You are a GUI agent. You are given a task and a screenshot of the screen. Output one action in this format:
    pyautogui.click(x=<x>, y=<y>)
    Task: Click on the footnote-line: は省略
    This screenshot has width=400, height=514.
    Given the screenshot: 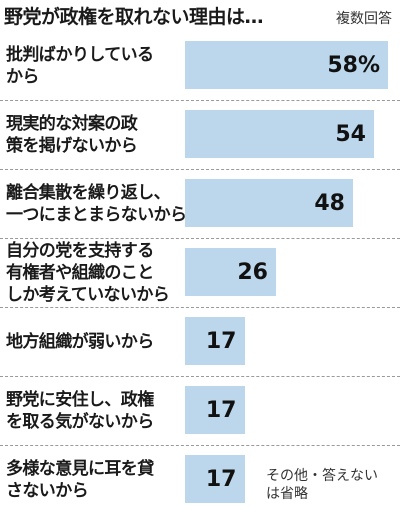 What is the action you would take?
    pyautogui.click(x=287, y=494)
    